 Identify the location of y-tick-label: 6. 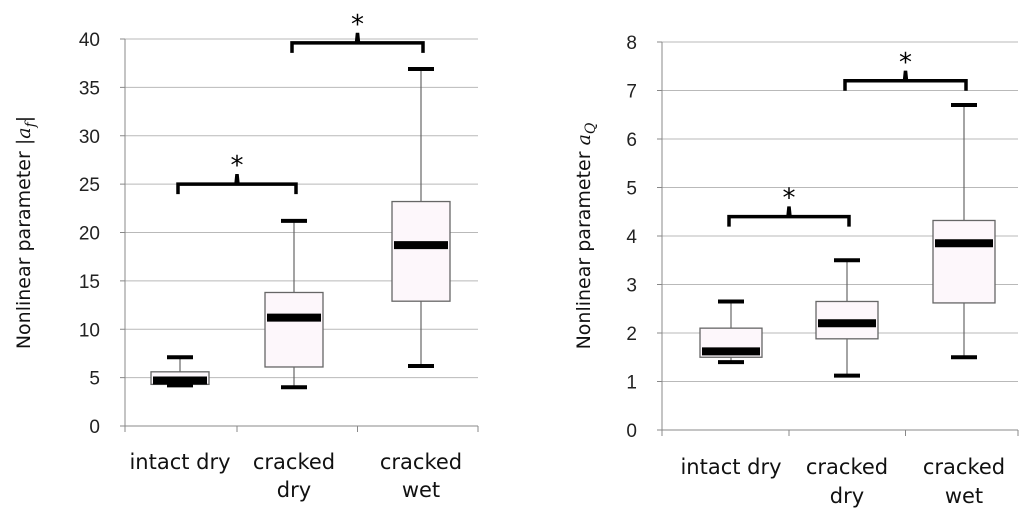
(631, 140).